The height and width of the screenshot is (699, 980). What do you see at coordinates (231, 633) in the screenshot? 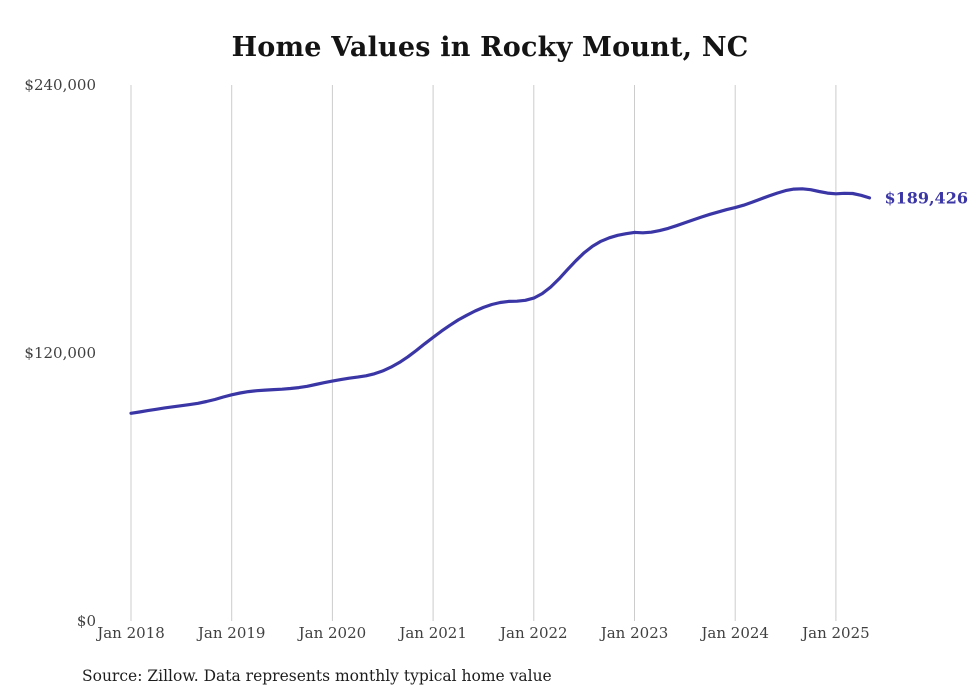
I see `x-axis-tick-jan-2019: Jan 2019` at bounding box center [231, 633].